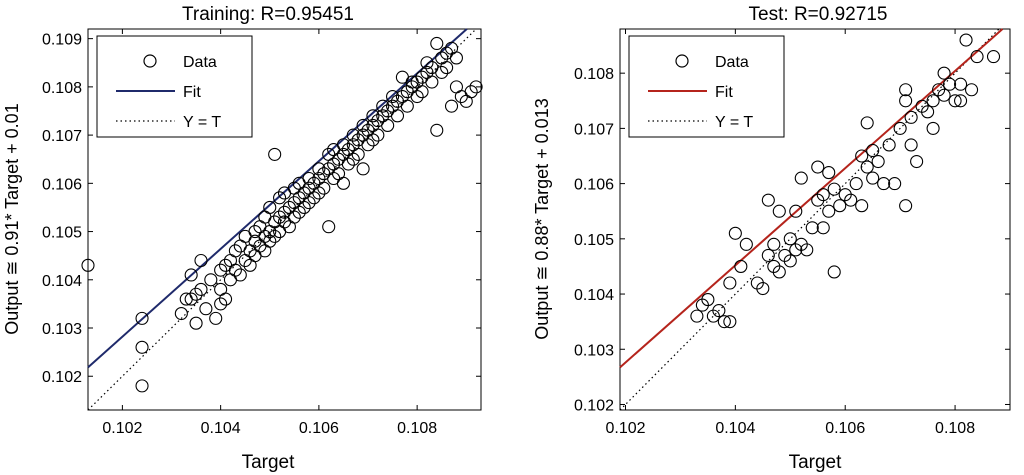  I want to click on training-x-tick-label: 0.108, so click(417, 428).